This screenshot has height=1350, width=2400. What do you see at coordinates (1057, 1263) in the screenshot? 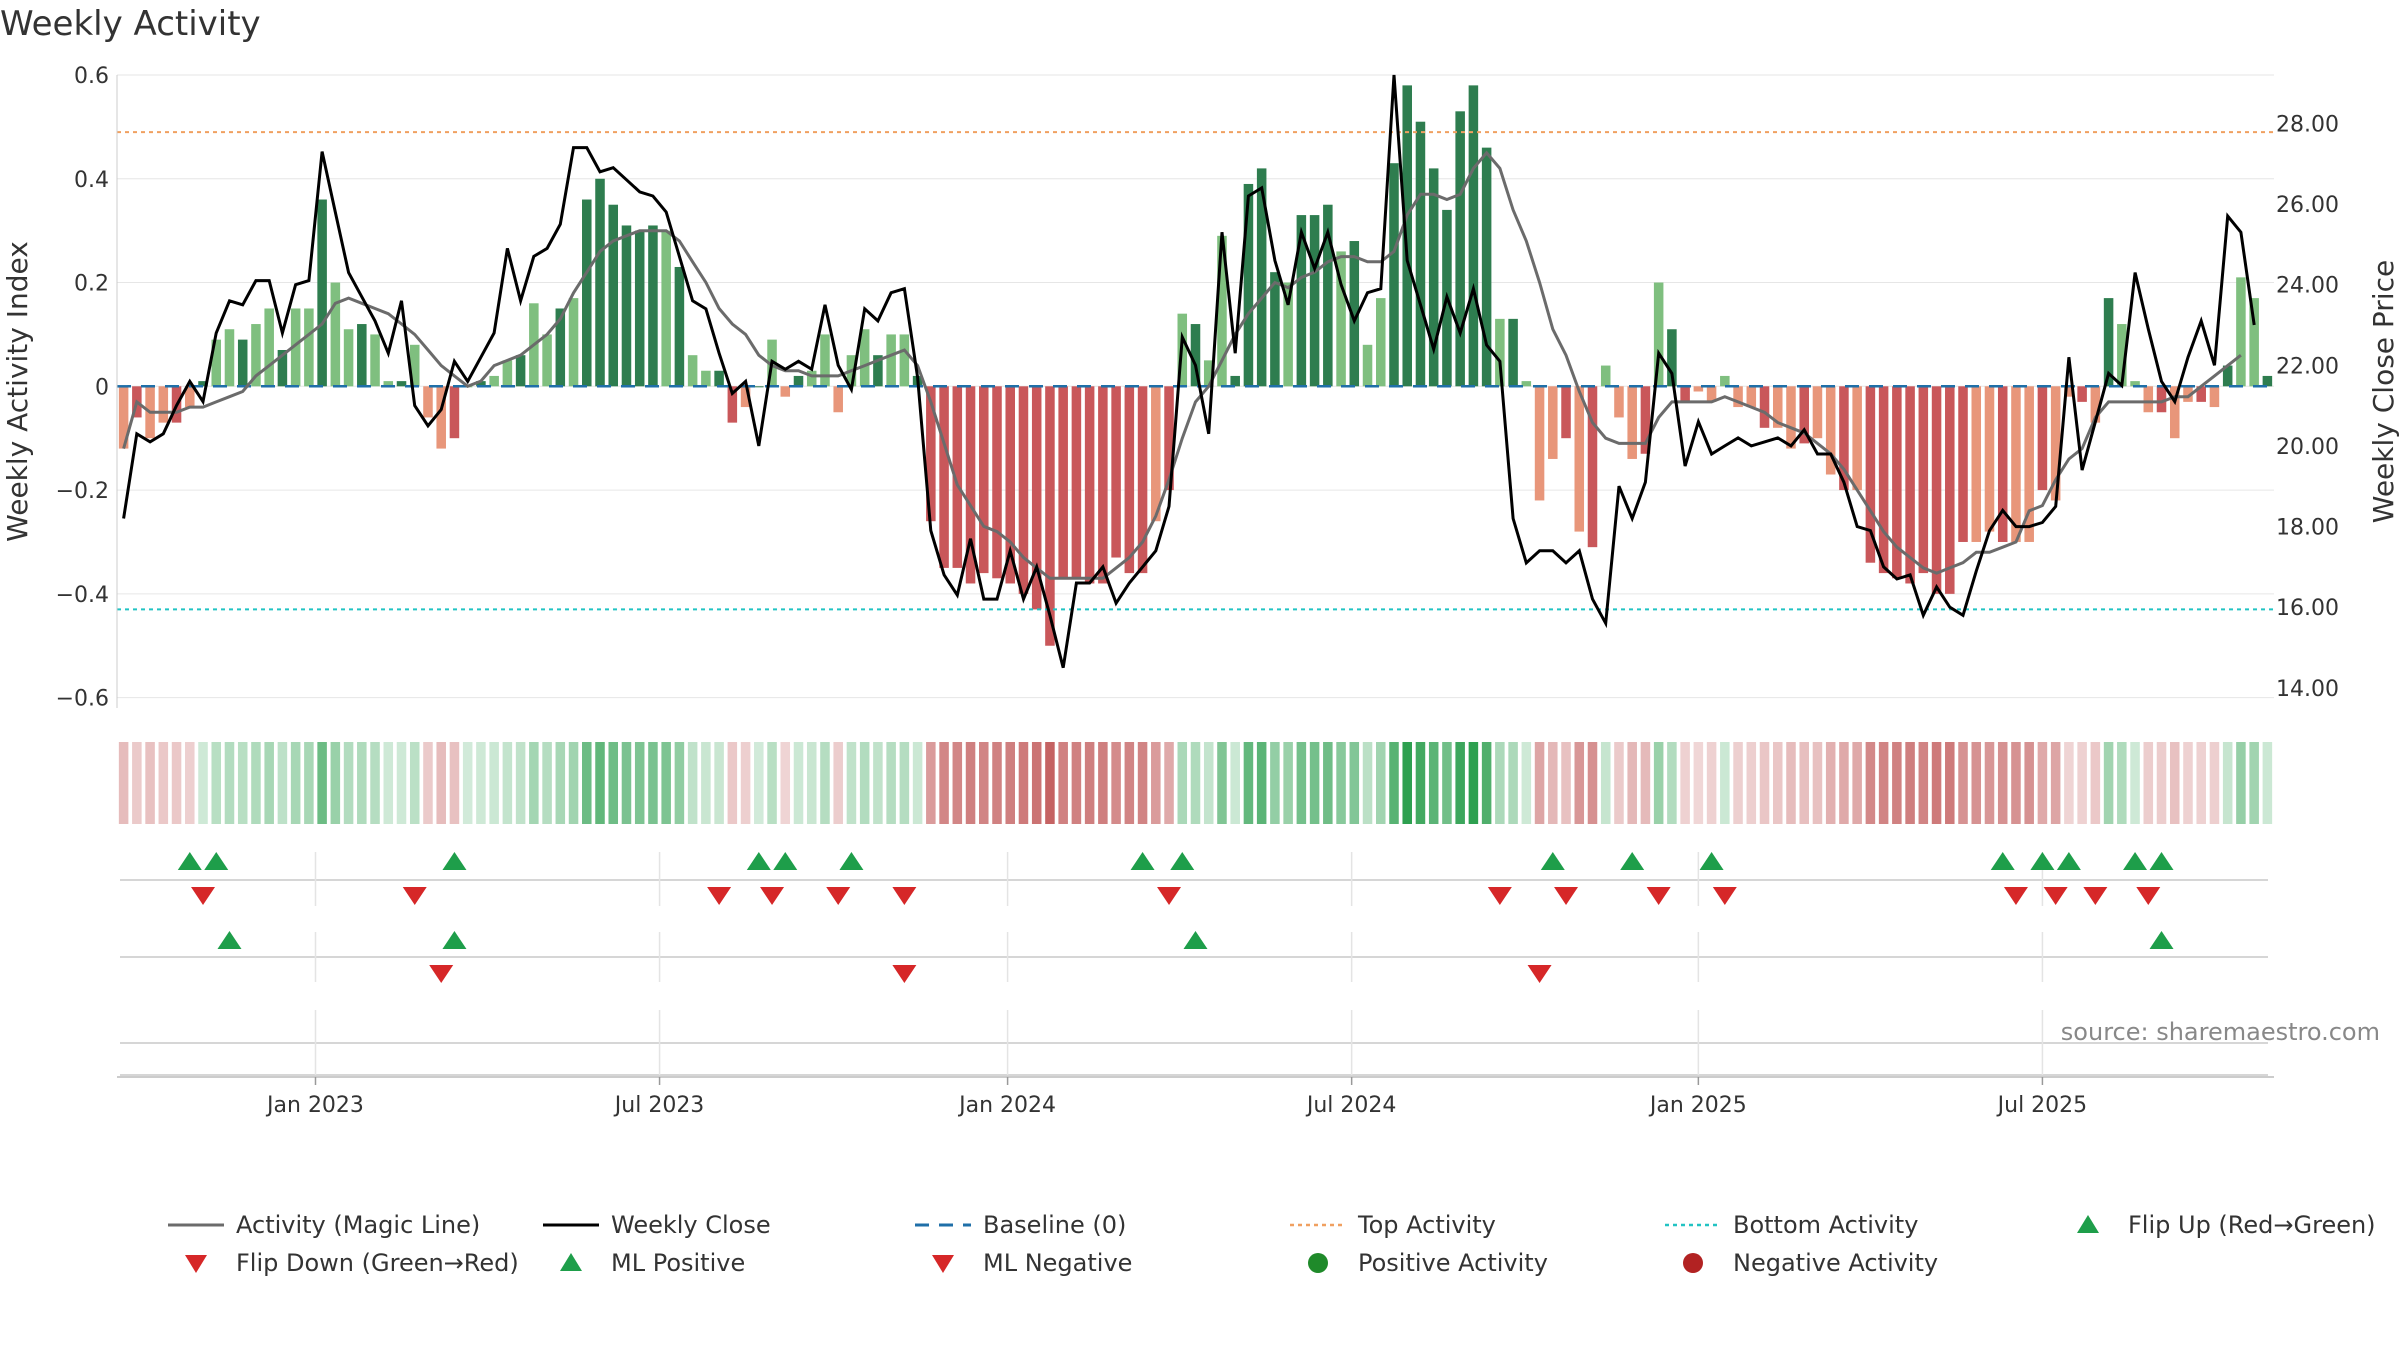
I see `legend-label: ML Negative` at bounding box center [1057, 1263].